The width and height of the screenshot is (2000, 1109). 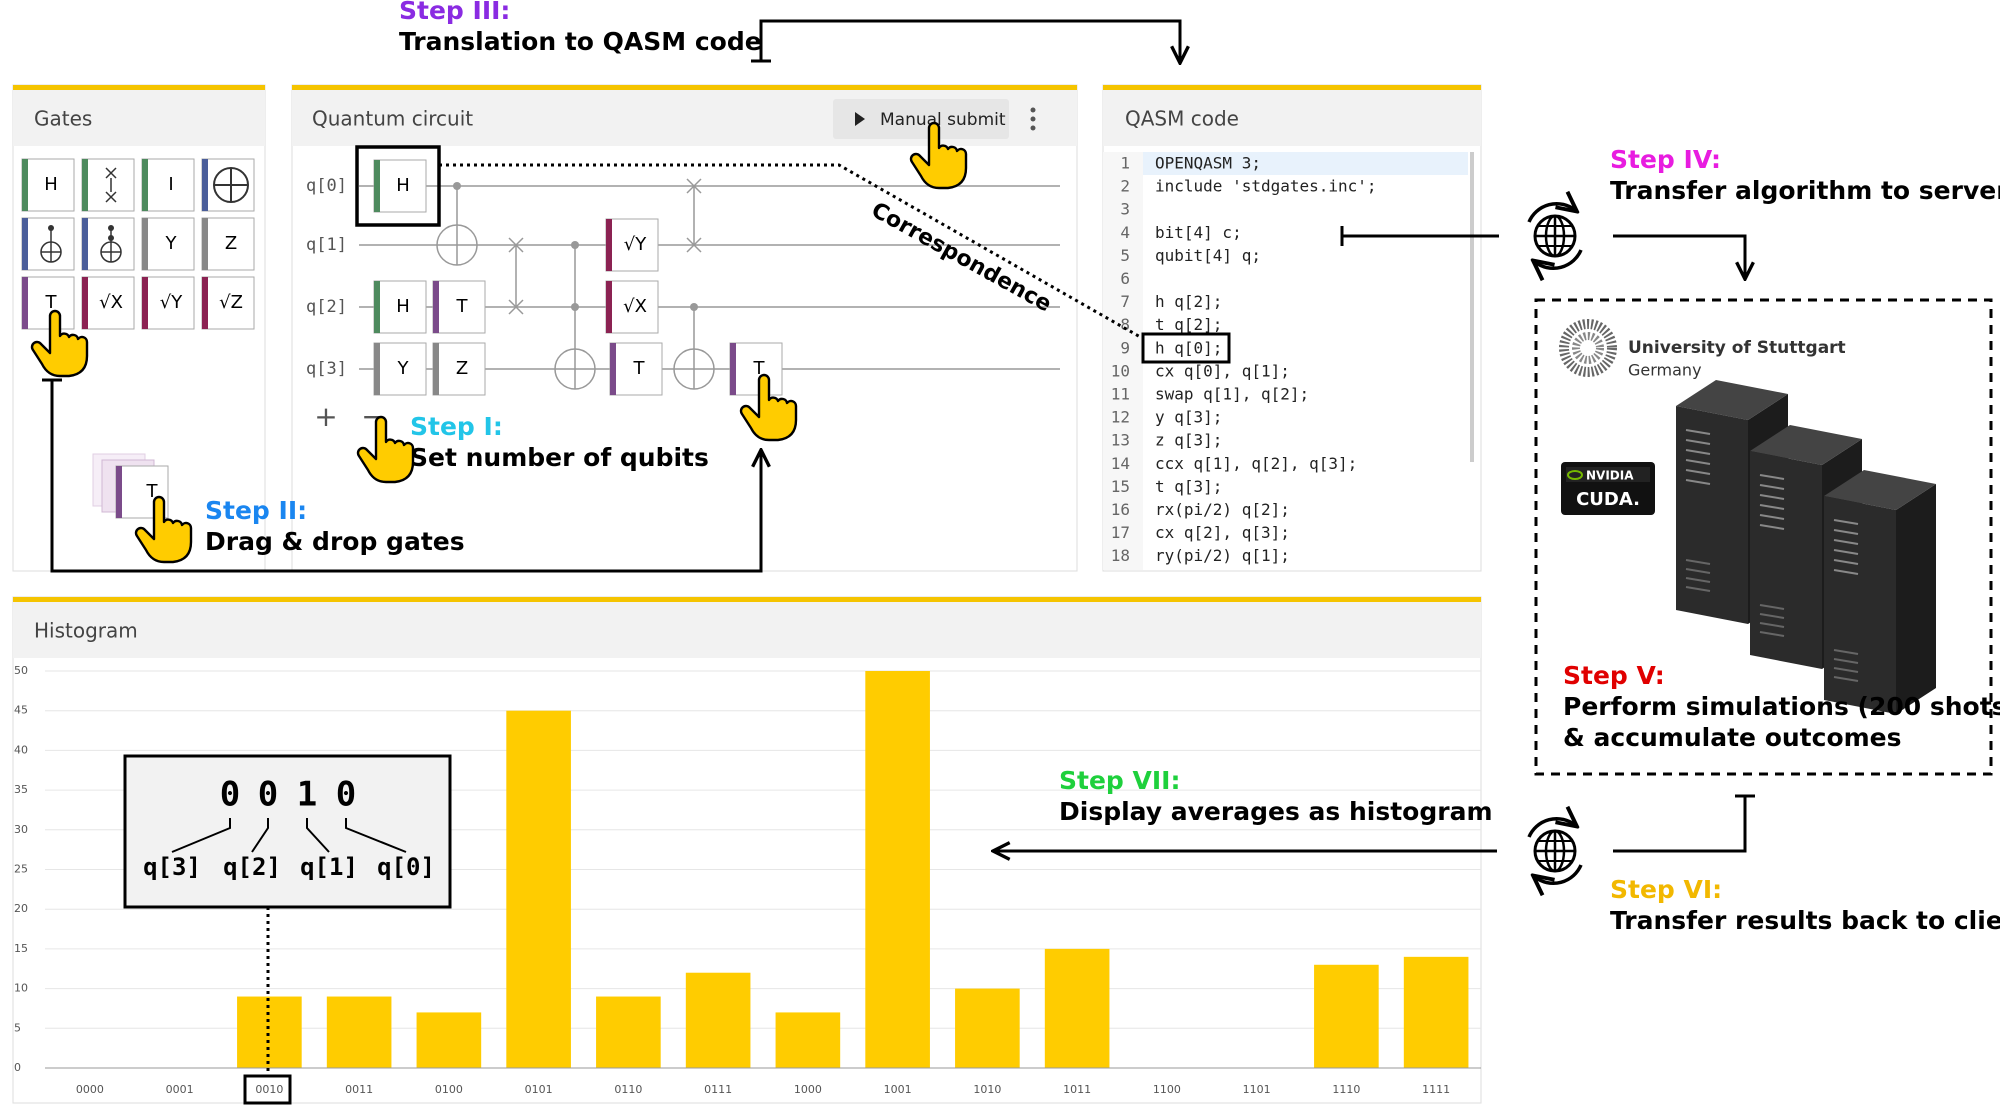 What do you see at coordinates (1188, 417) in the screenshot?
I see `code-line: y q[3];` at bounding box center [1188, 417].